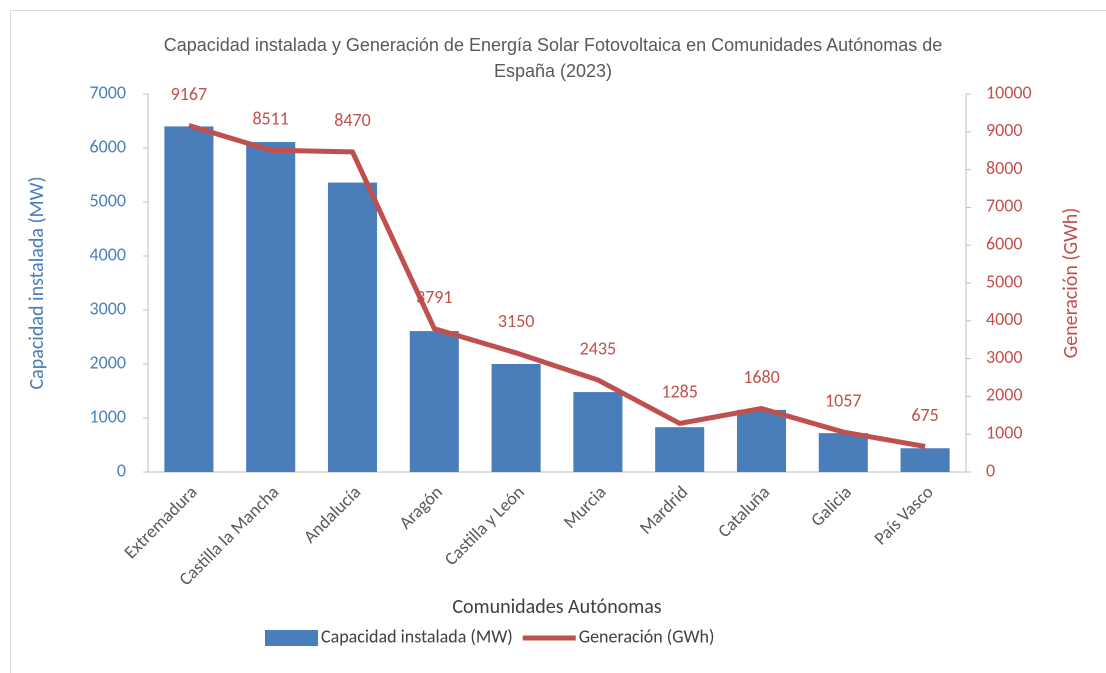 The width and height of the screenshot is (1106, 673). What do you see at coordinates (37, 282) in the screenshot?
I see `y-axis-title: Capacidad instalada (MW)` at bounding box center [37, 282].